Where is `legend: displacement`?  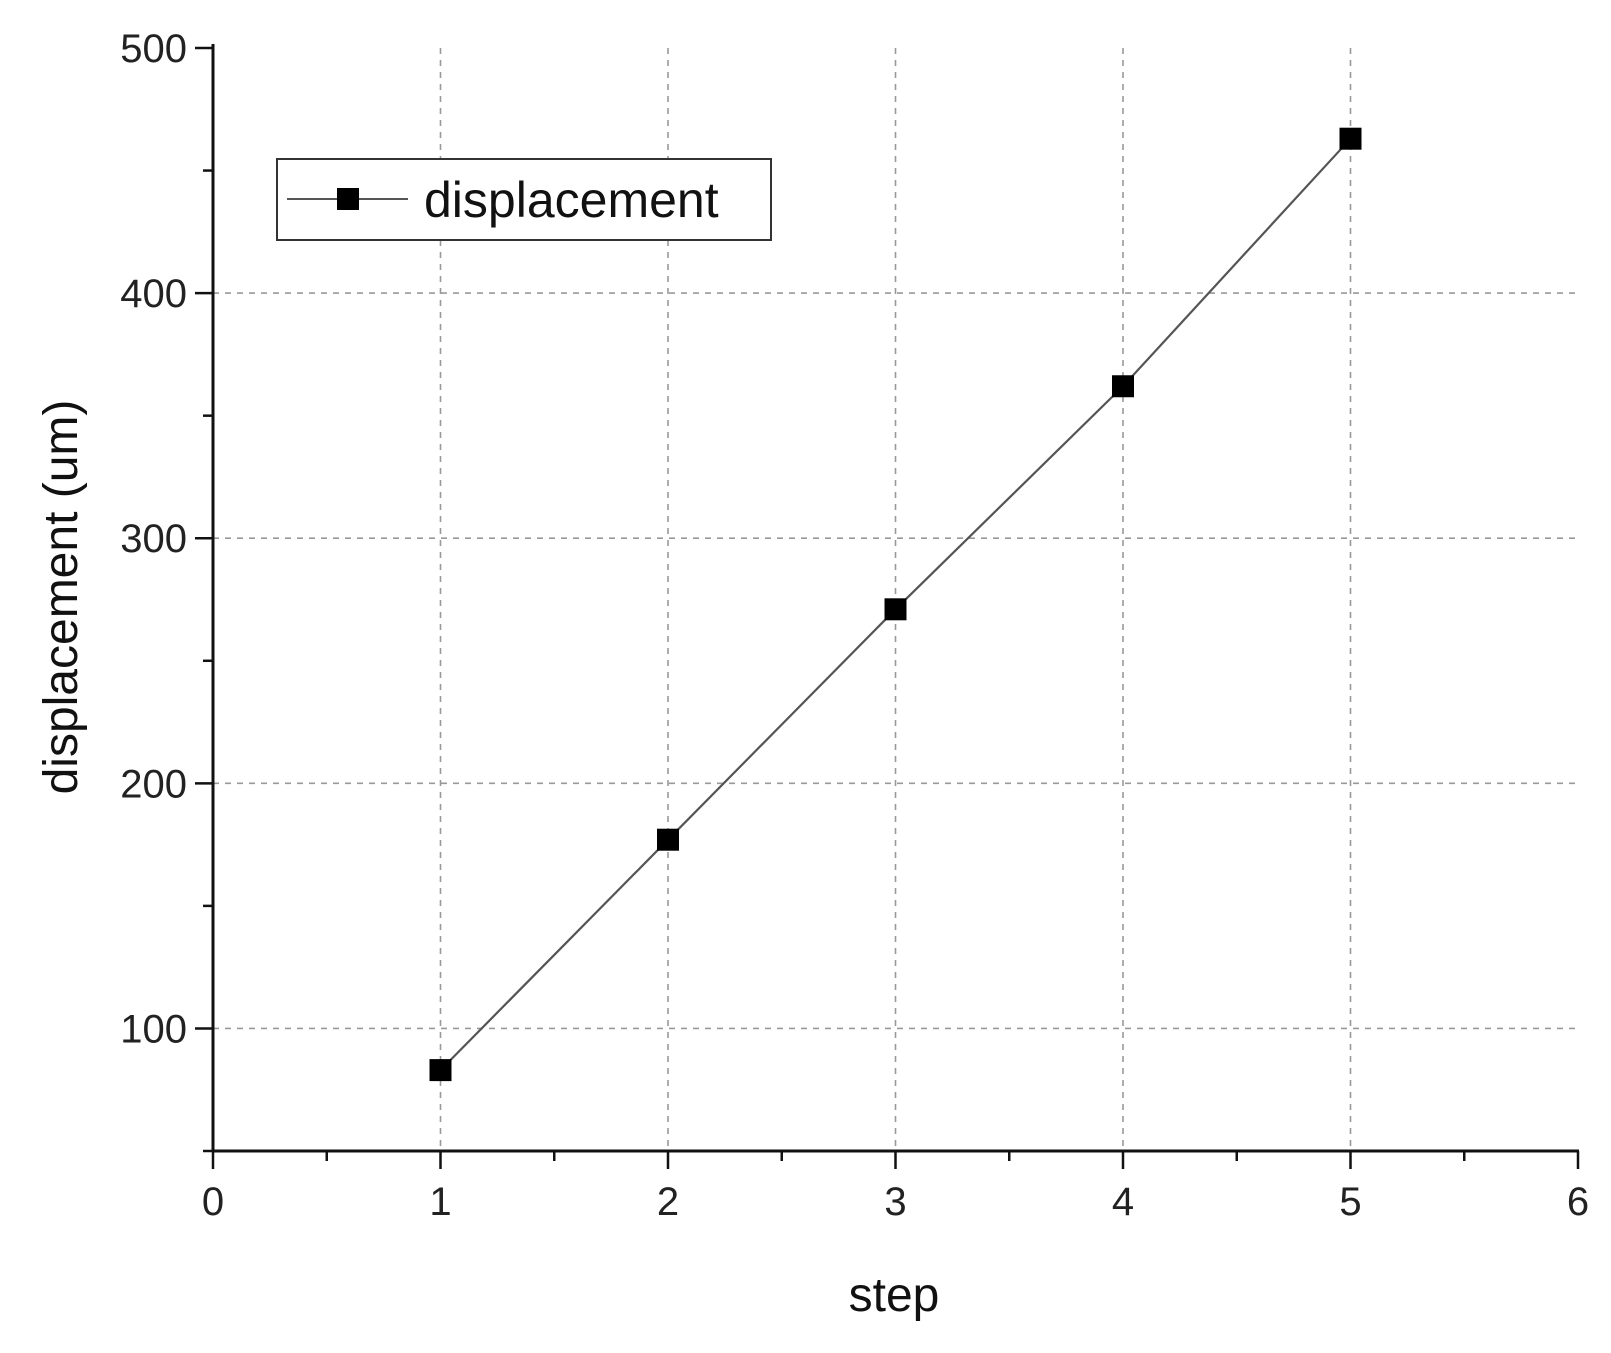
legend: displacement is located at coordinates (524, 199).